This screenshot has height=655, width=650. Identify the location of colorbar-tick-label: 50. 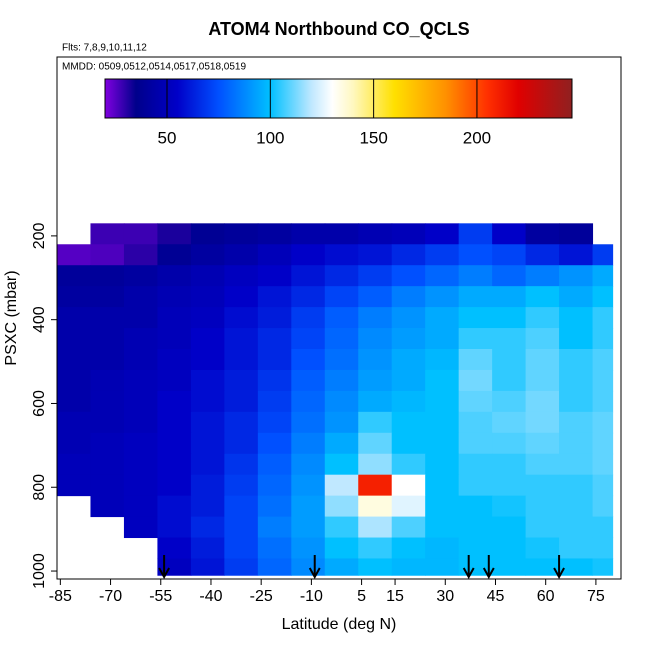
(167, 137).